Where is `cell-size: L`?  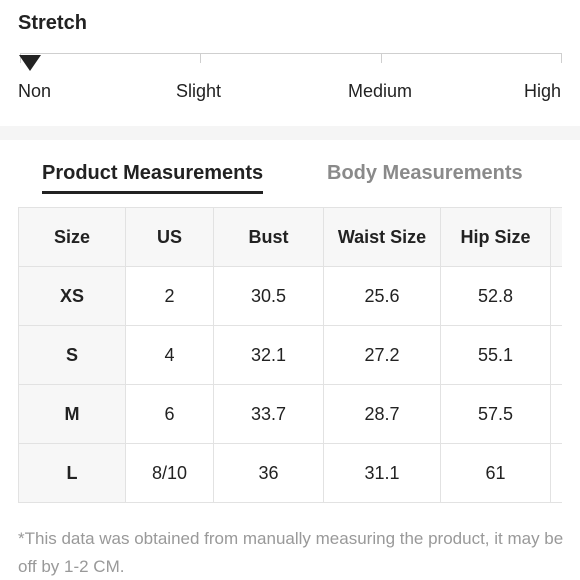
cell-size: L is located at coordinates (72, 473).